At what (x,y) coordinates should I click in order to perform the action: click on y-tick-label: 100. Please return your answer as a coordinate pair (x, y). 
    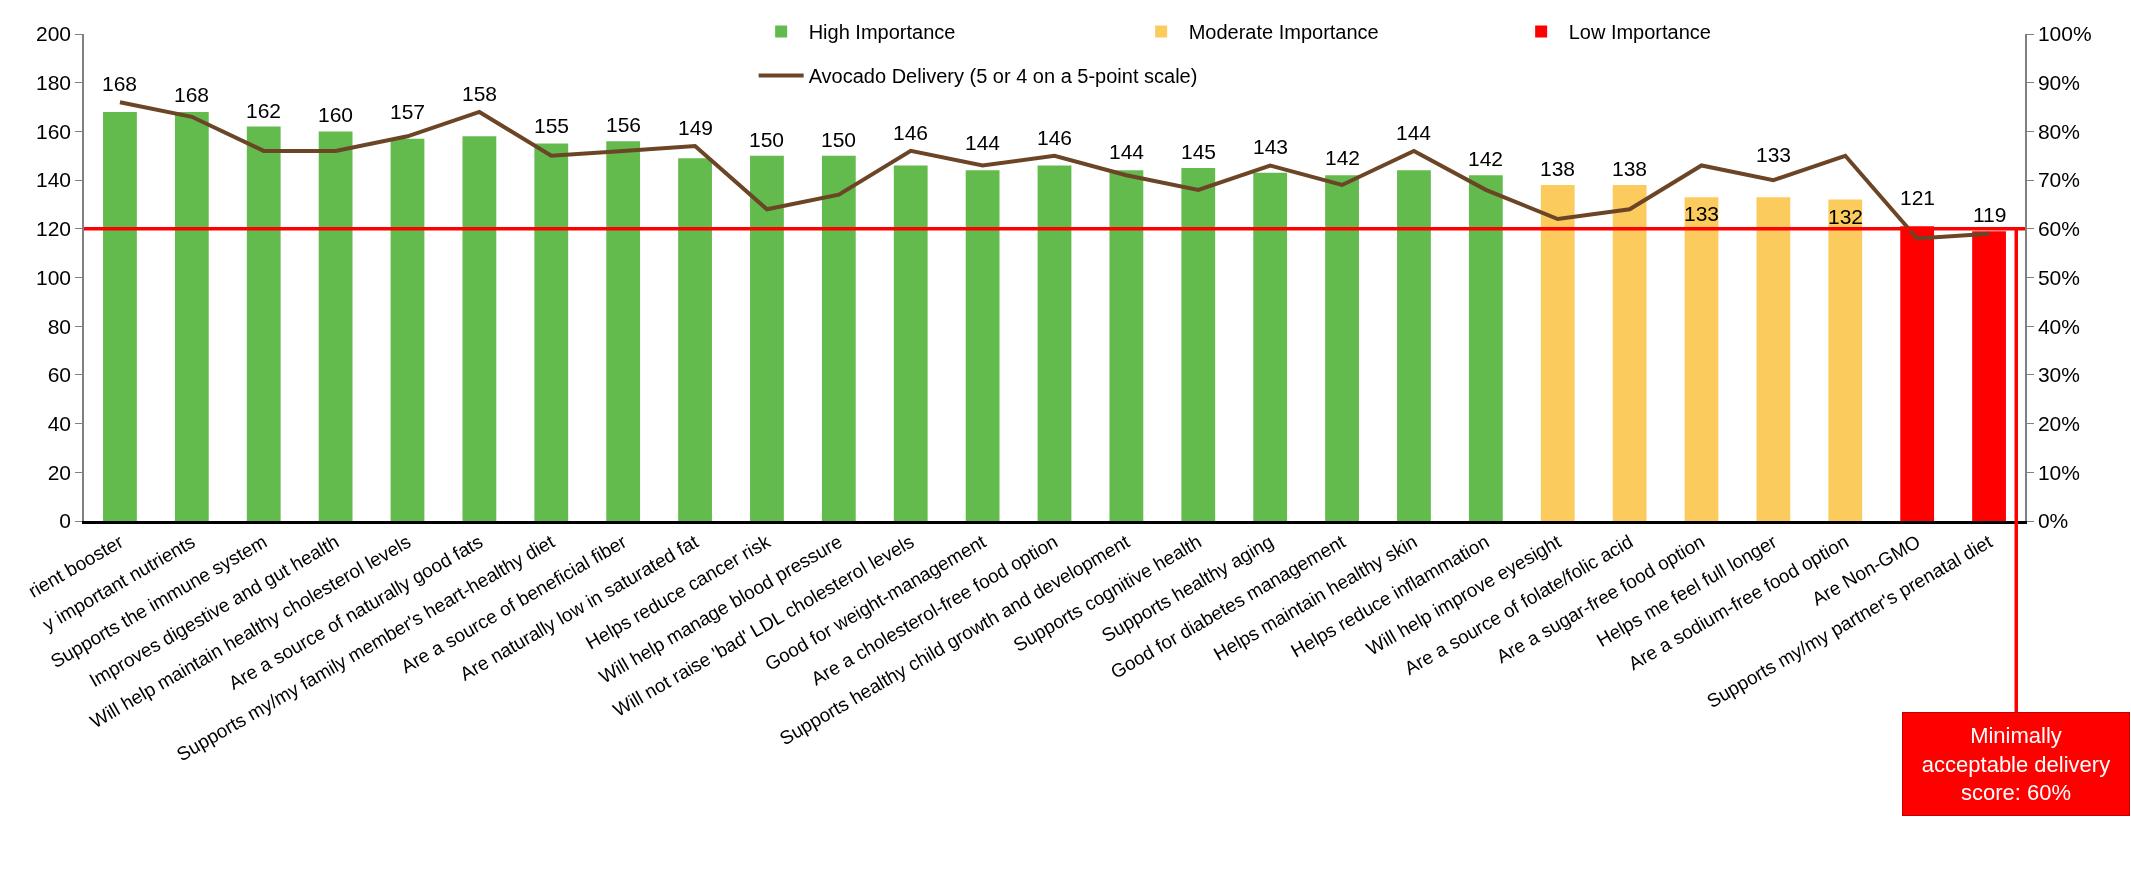
    Looking at the image, I should click on (54, 277).